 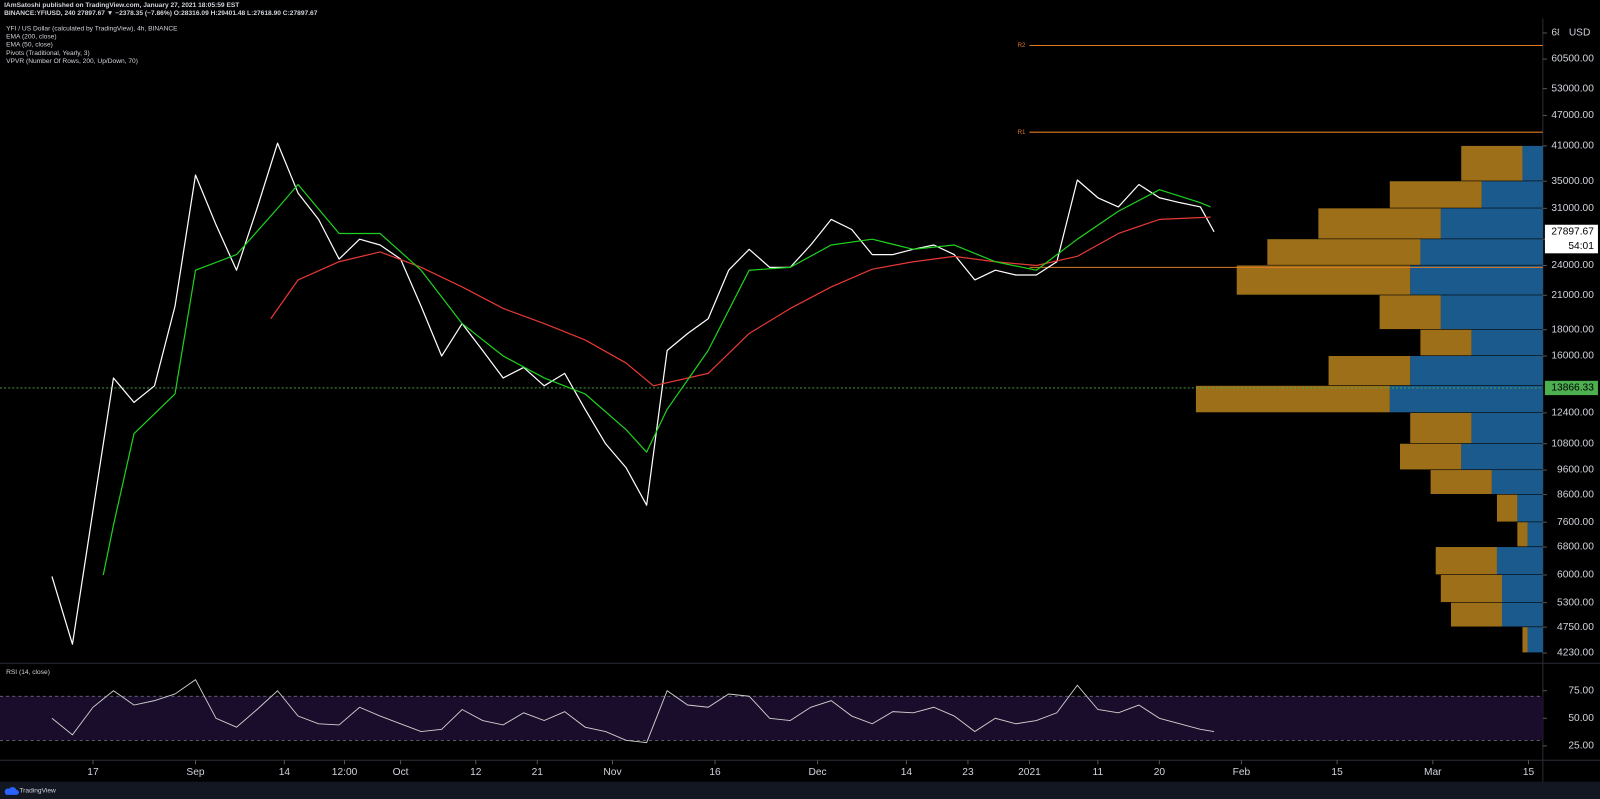 I want to click on pivot-label: R1, so click(x=1022, y=132).